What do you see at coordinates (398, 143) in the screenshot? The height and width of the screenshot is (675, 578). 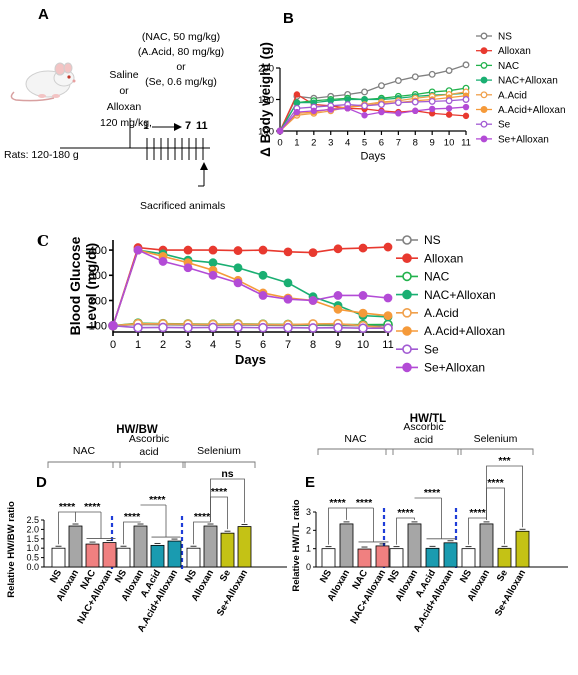 I see `x-tick-label: 7` at bounding box center [398, 143].